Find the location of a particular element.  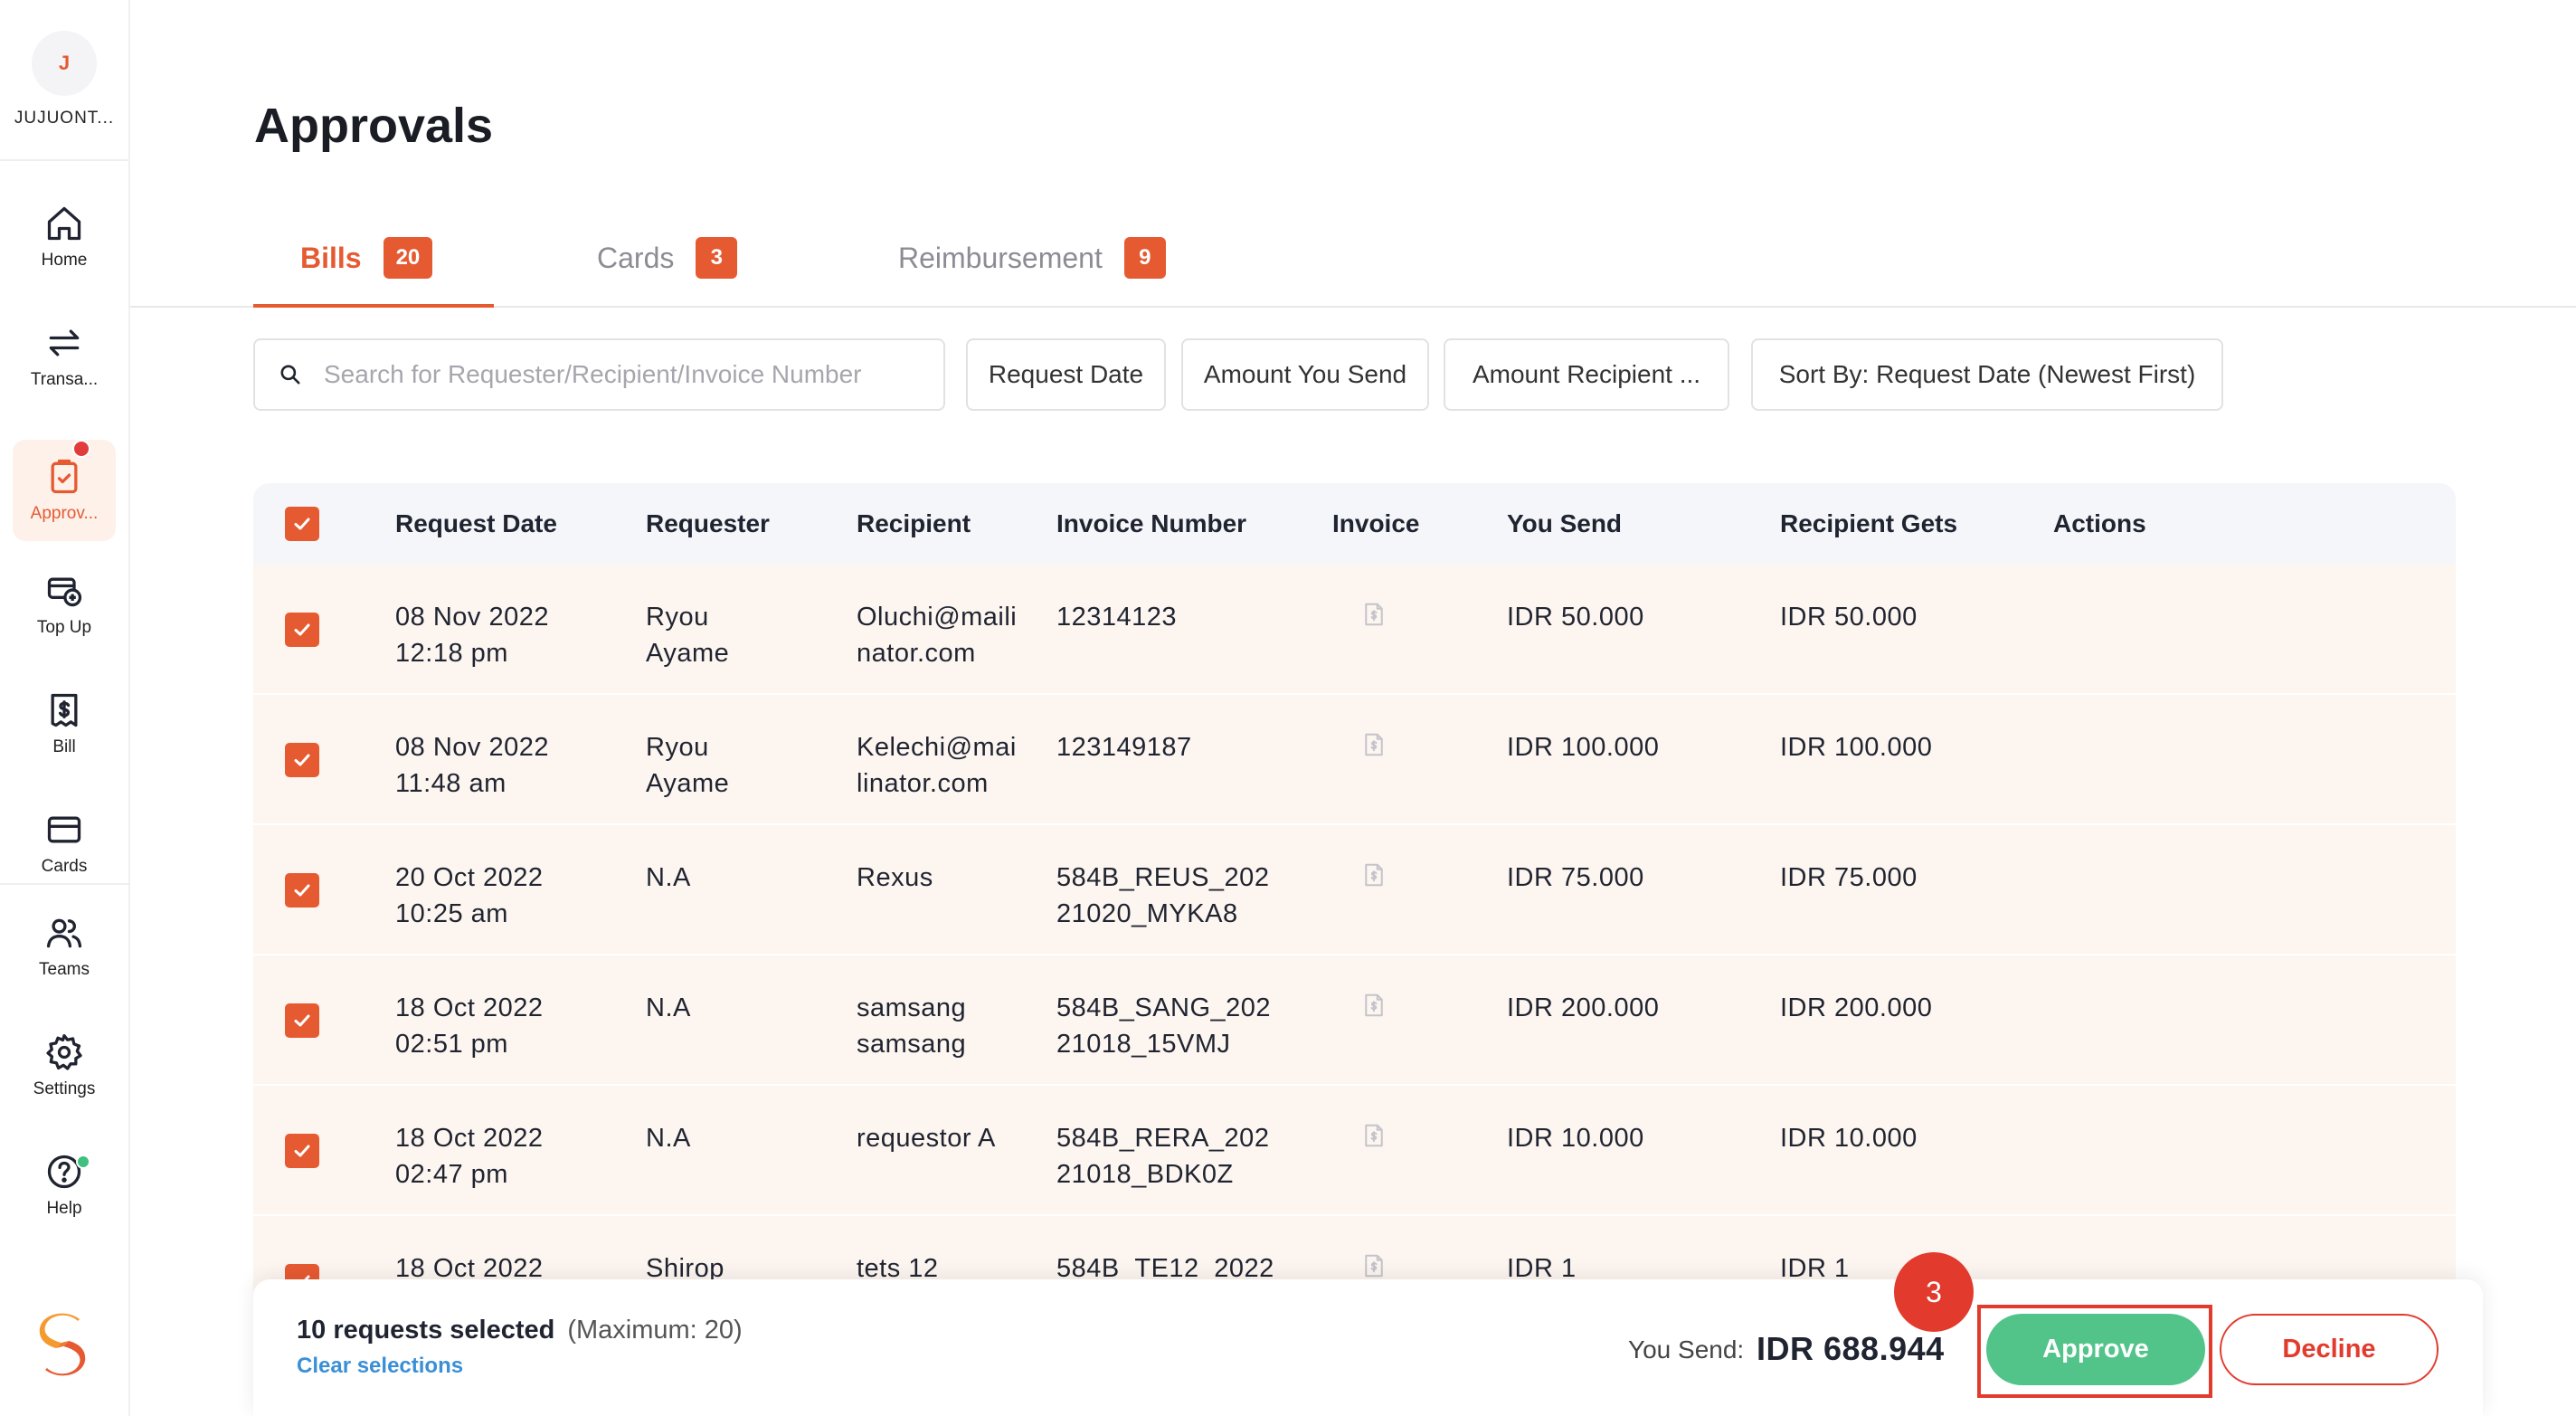

cell-recipient-gets: IDR 1 is located at coordinates (1815, 1268).